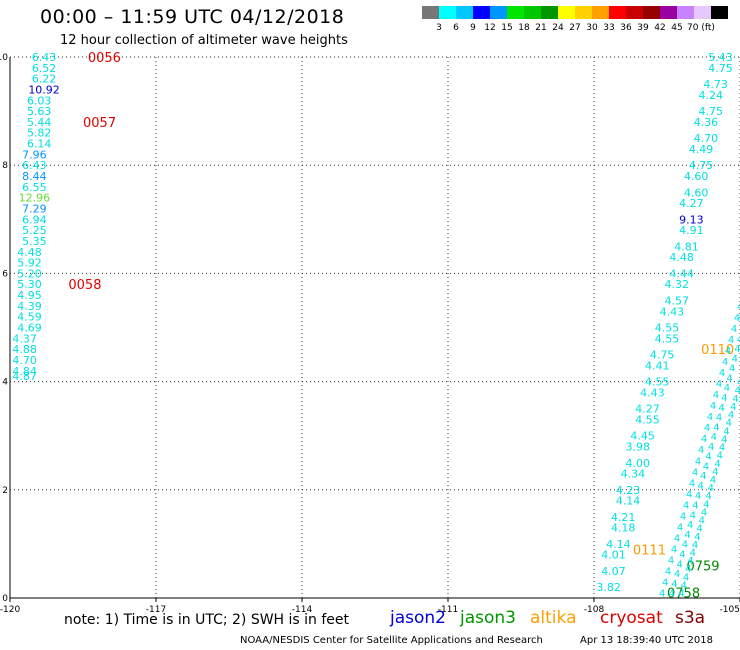 The height and width of the screenshot is (650, 740). What do you see at coordinates (677, 28) in the screenshot?
I see `legend-tick-label: 45` at bounding box center [677, 28].